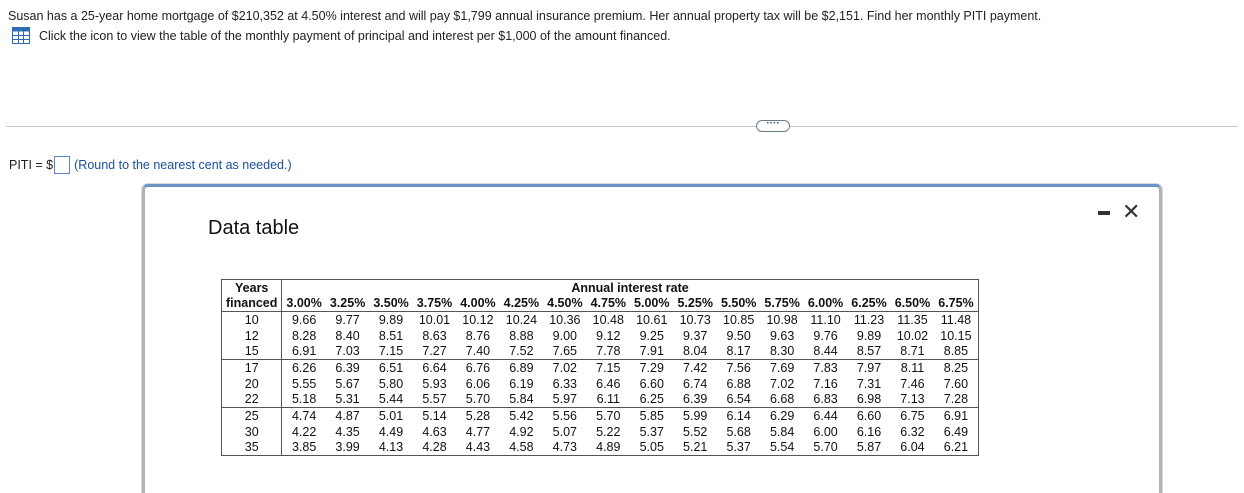 This screenshot has width=1244, height=493. What do you see at coordinates (825, 303) in the screenshot?
I see `rate-header-cell: 6.00%` at bounding box center [825, 303].